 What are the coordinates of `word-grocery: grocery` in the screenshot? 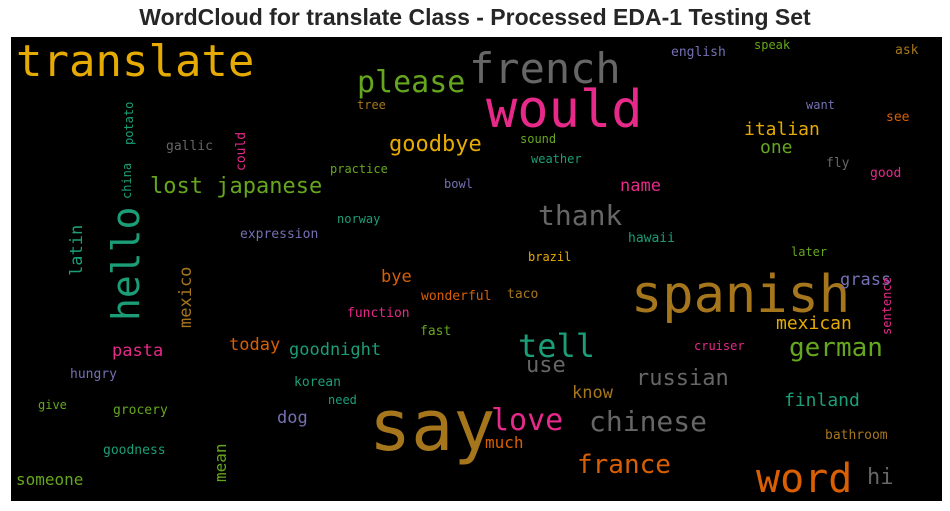 It's located at (140, 410).